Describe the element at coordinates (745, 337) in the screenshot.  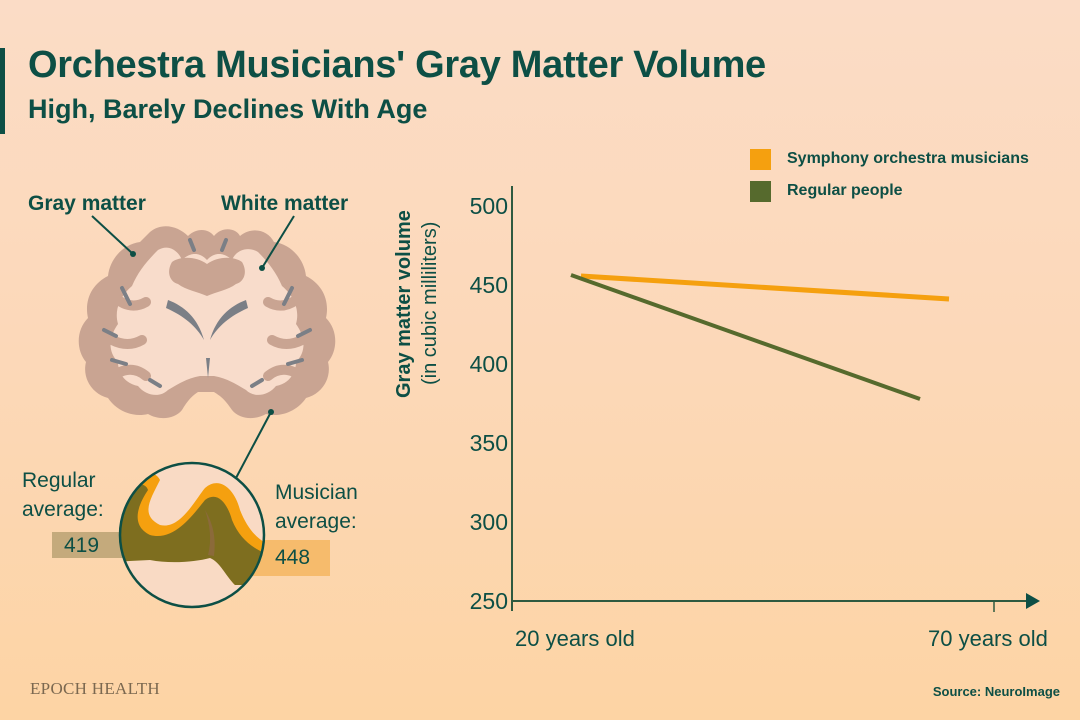
I see `regular-people-line` at that location.